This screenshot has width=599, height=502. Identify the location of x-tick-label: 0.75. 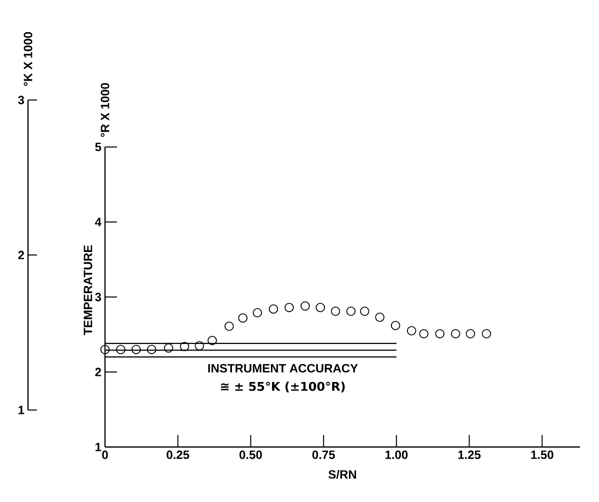
(323, 455).